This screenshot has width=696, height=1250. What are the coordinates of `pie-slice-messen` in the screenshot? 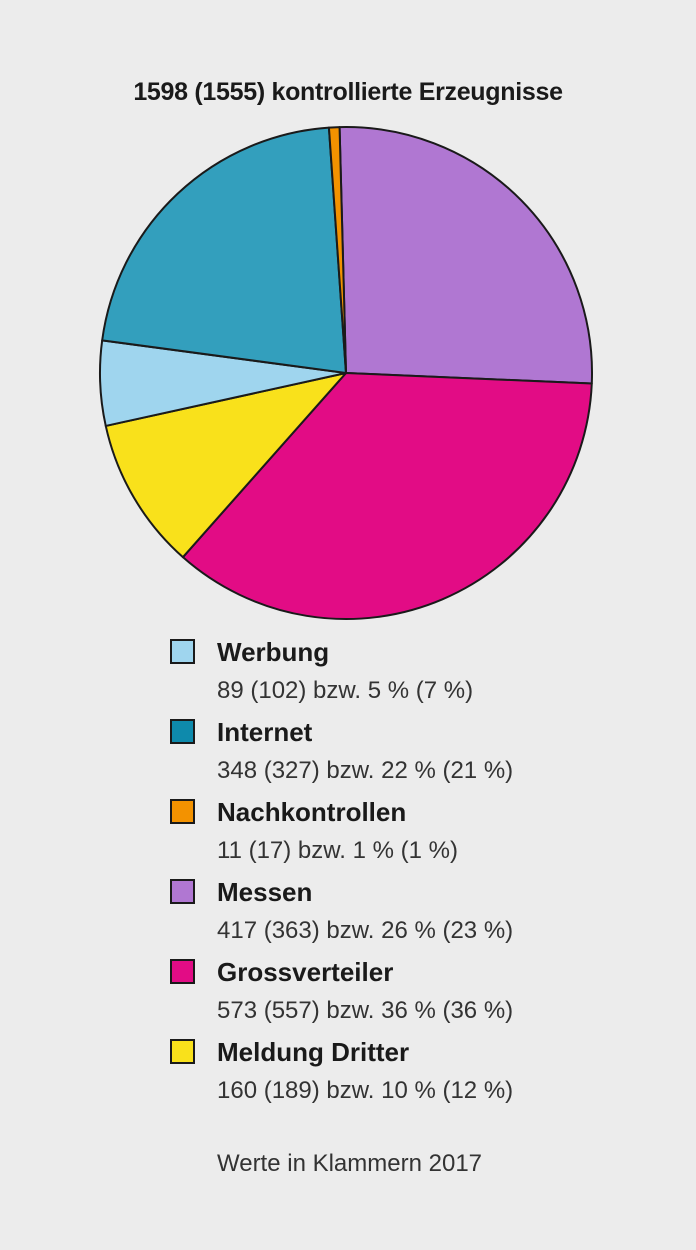 It's located at (465, 255).